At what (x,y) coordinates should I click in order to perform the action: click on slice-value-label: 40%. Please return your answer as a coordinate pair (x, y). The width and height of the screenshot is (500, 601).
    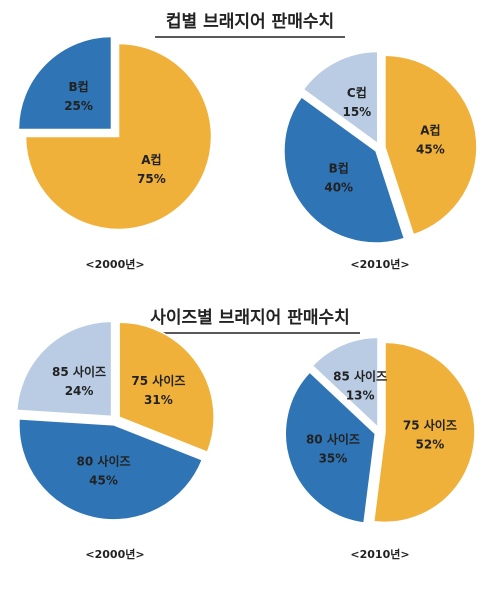
    Looking at the image, I should click on (338, 187).